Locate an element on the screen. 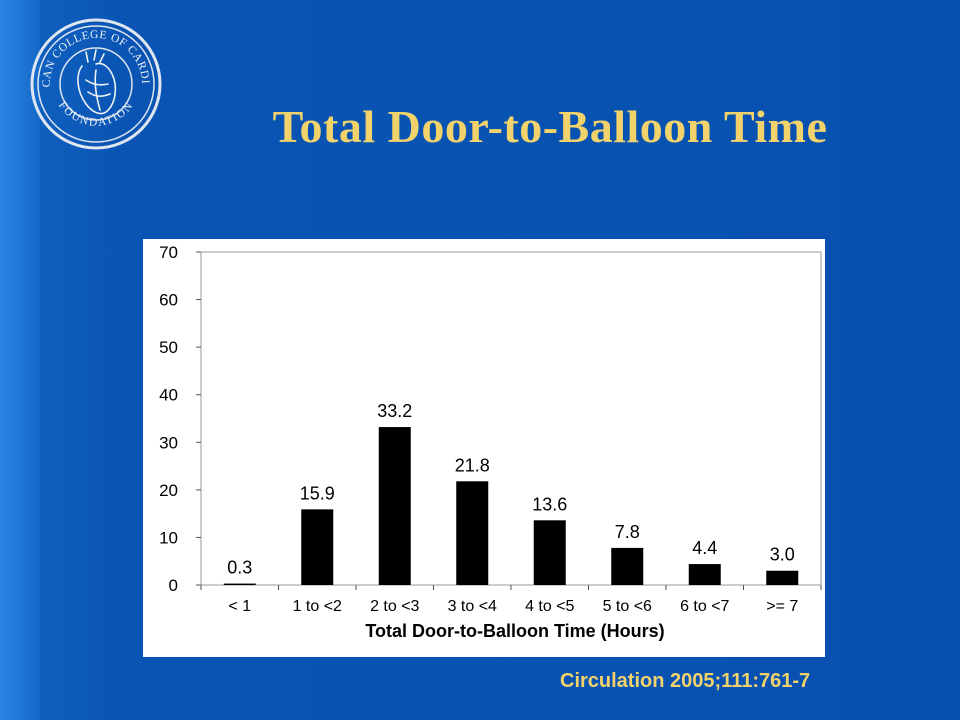  x-tick-label: 5 to <6 is located at coordinates (627, 606).